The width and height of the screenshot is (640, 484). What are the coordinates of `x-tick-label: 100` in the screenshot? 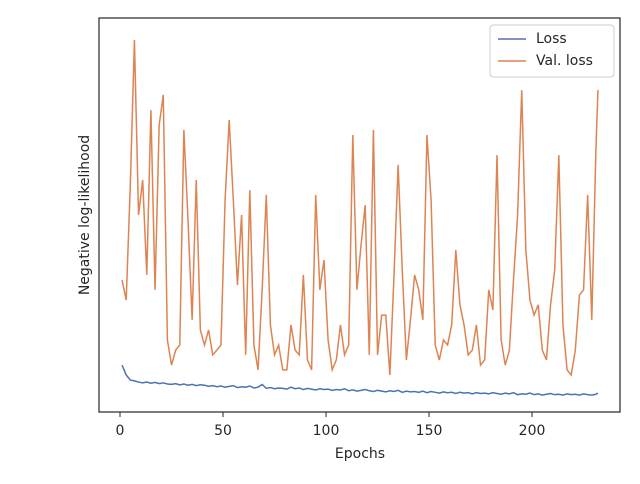 It's located at (326, 431).